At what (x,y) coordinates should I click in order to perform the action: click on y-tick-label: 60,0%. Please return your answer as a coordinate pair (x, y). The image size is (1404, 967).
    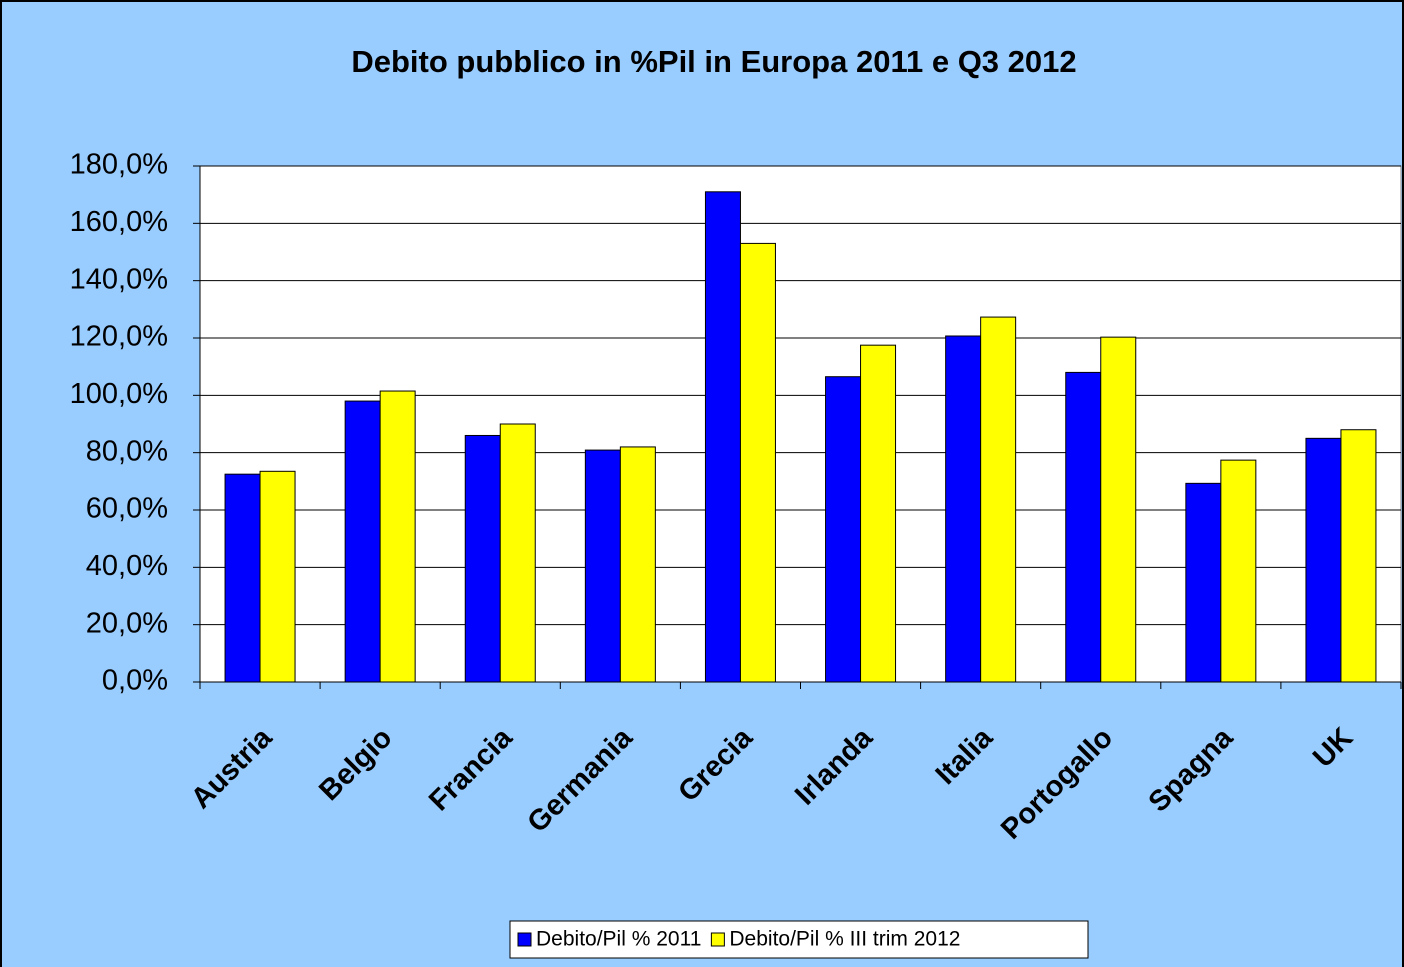
    Looking at the image, I should click on (127, 509).